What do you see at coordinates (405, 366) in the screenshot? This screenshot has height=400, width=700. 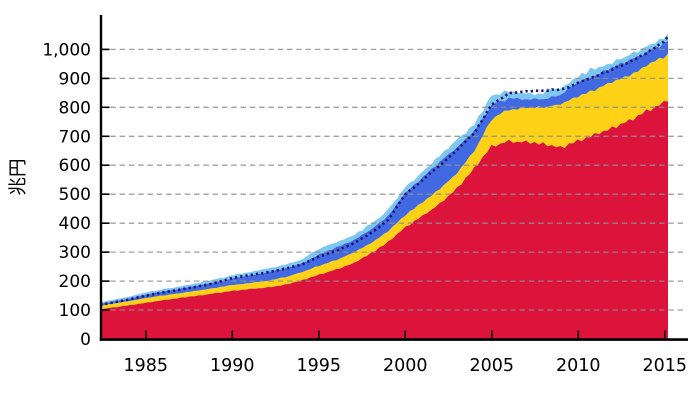 I see `x-tick-label: 2000` at bounding box center [405, 366].